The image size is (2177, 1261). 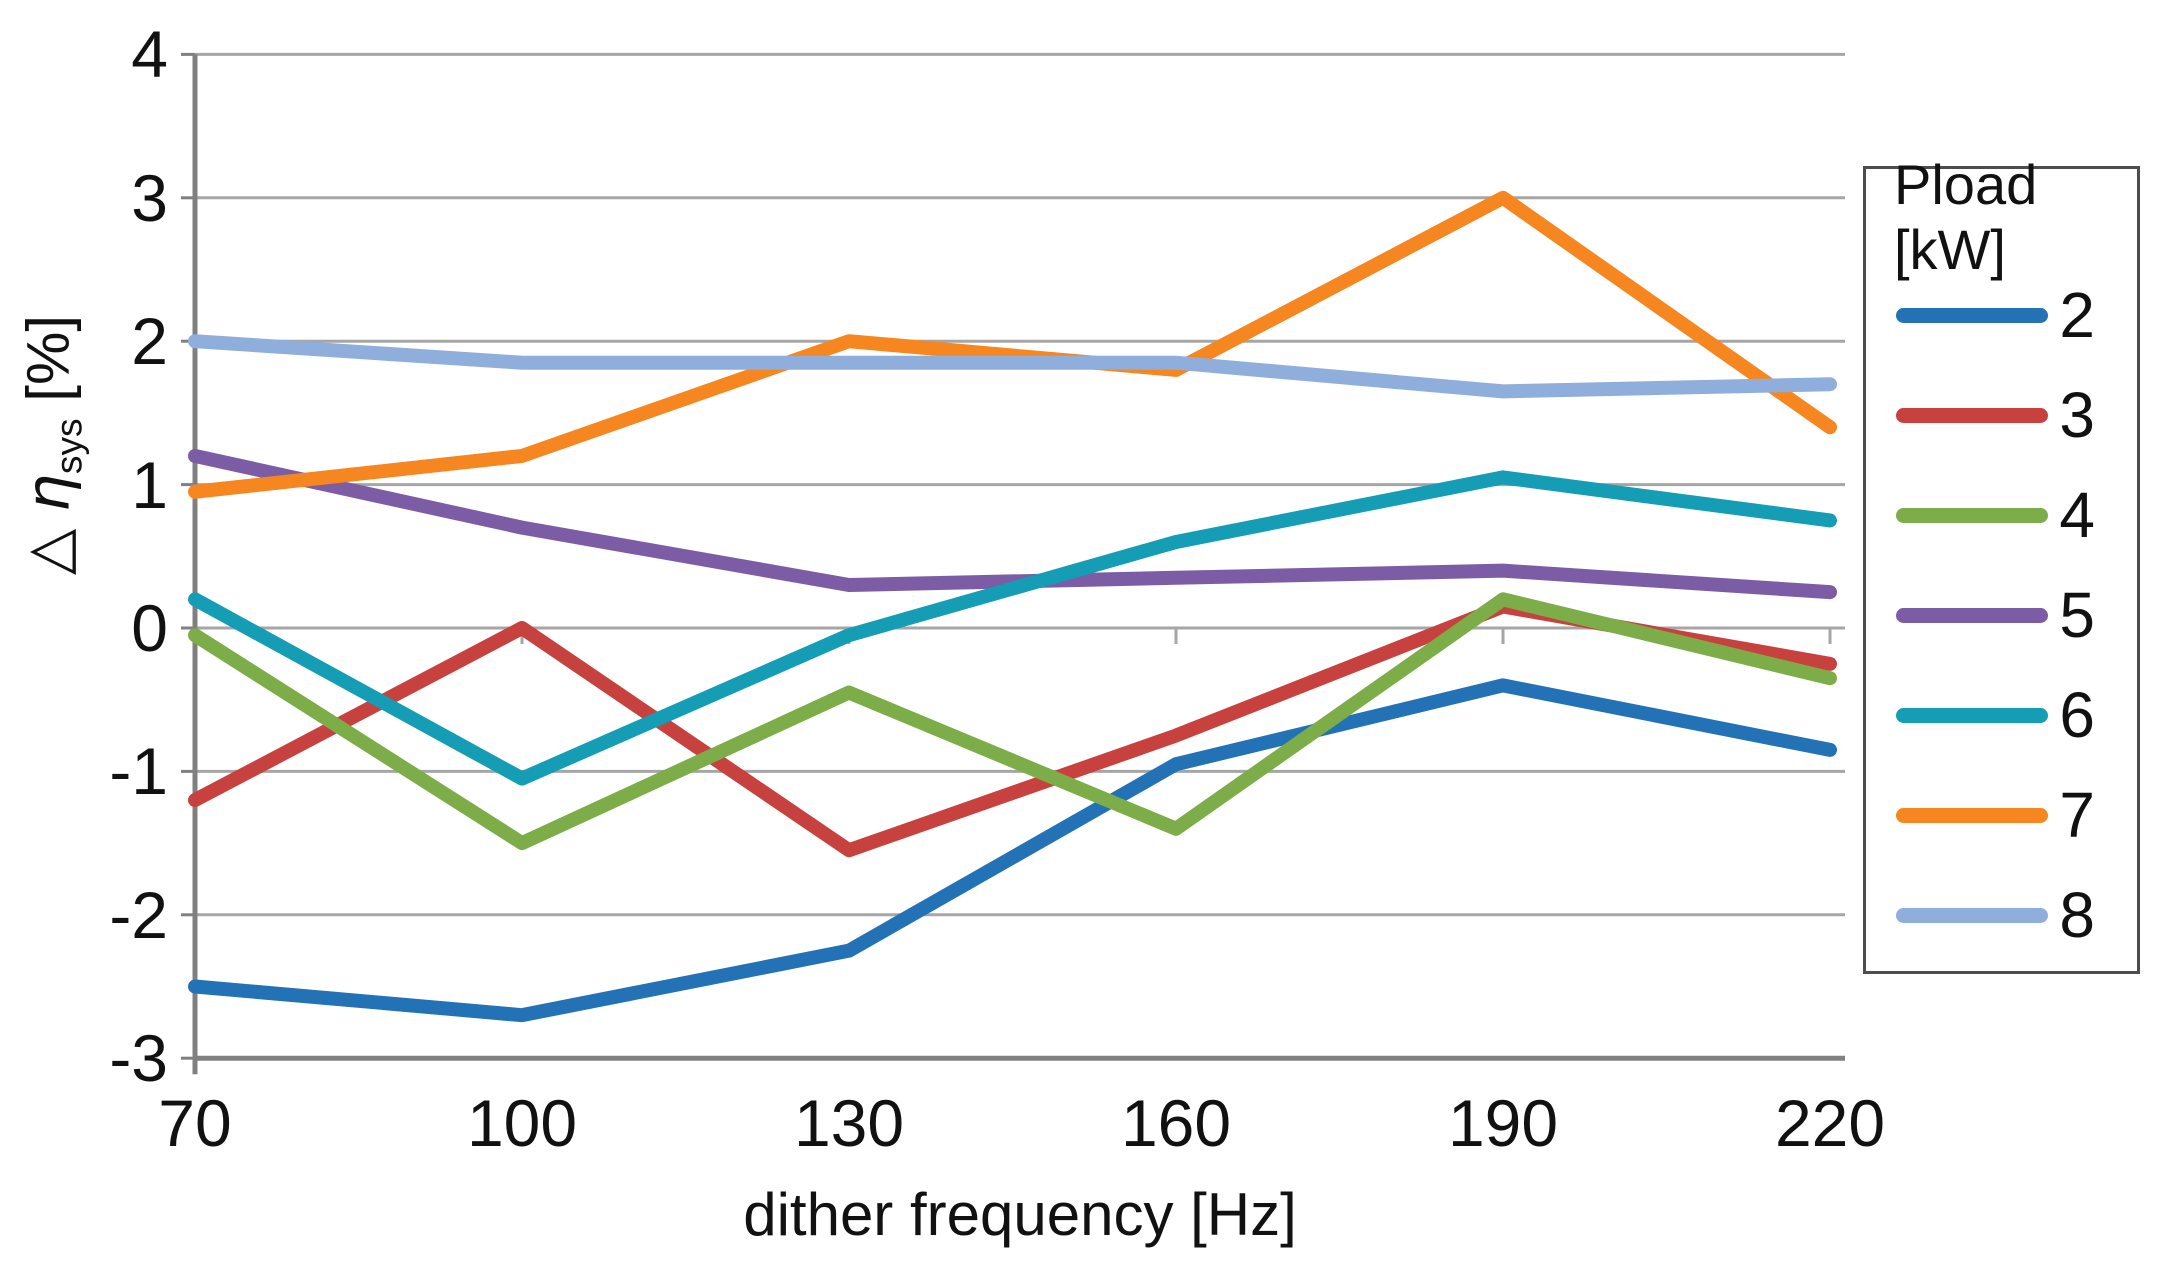 I want to click on y-tick-label: -3, so click(x=138, y=1058).